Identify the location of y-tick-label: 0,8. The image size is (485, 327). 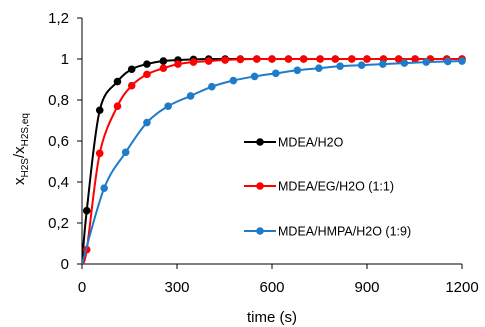
(58, 100).